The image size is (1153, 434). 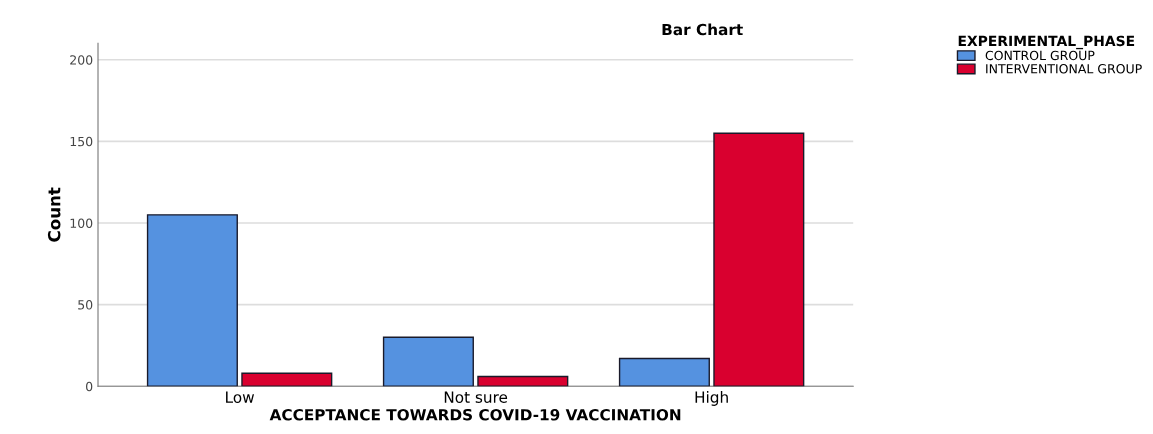 What do you see at coordinates (85, 305) in the screenshot?
I see `y-tick-label: 50` at bounding box center [85, 305].